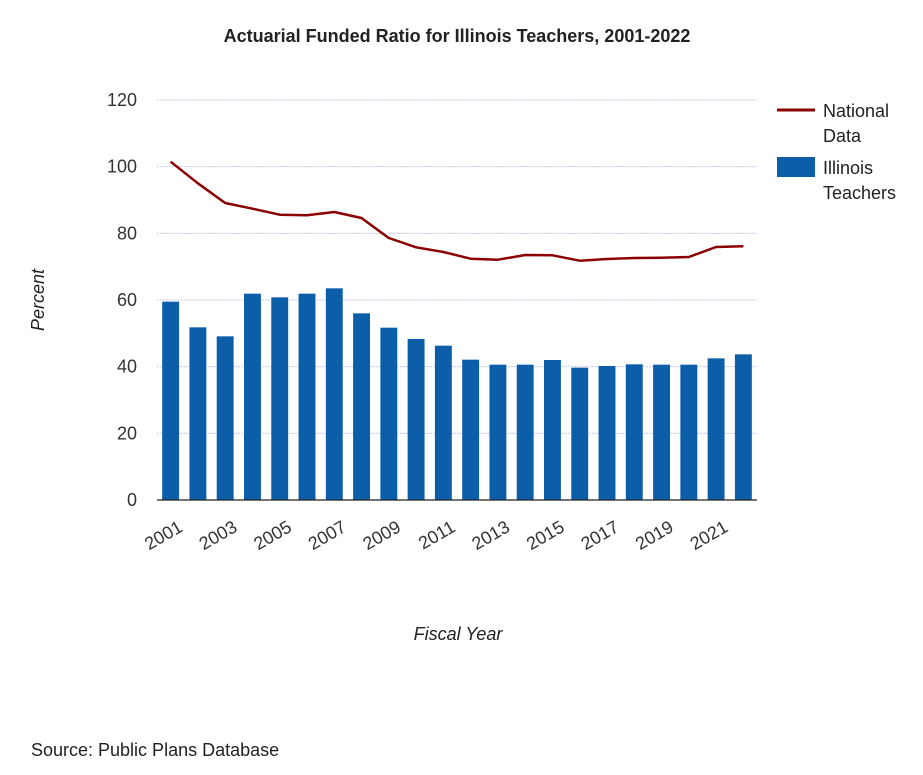 The image size is (923, 775). I want to click on x-tick-2021: 2021, so click(709, 535).